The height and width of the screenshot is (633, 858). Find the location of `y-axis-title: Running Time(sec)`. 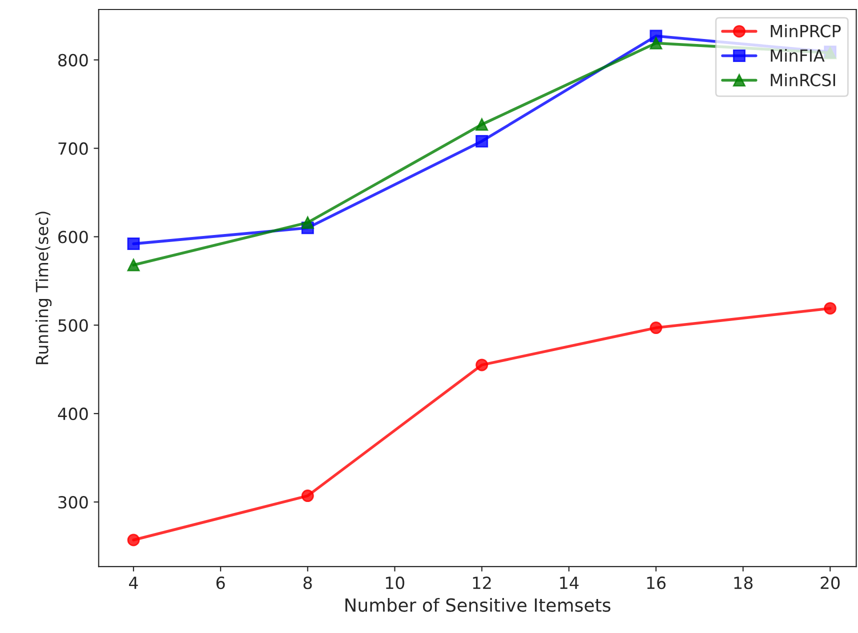

y-axis-title: Running Time(sec) is located at coordinates (43, 288).